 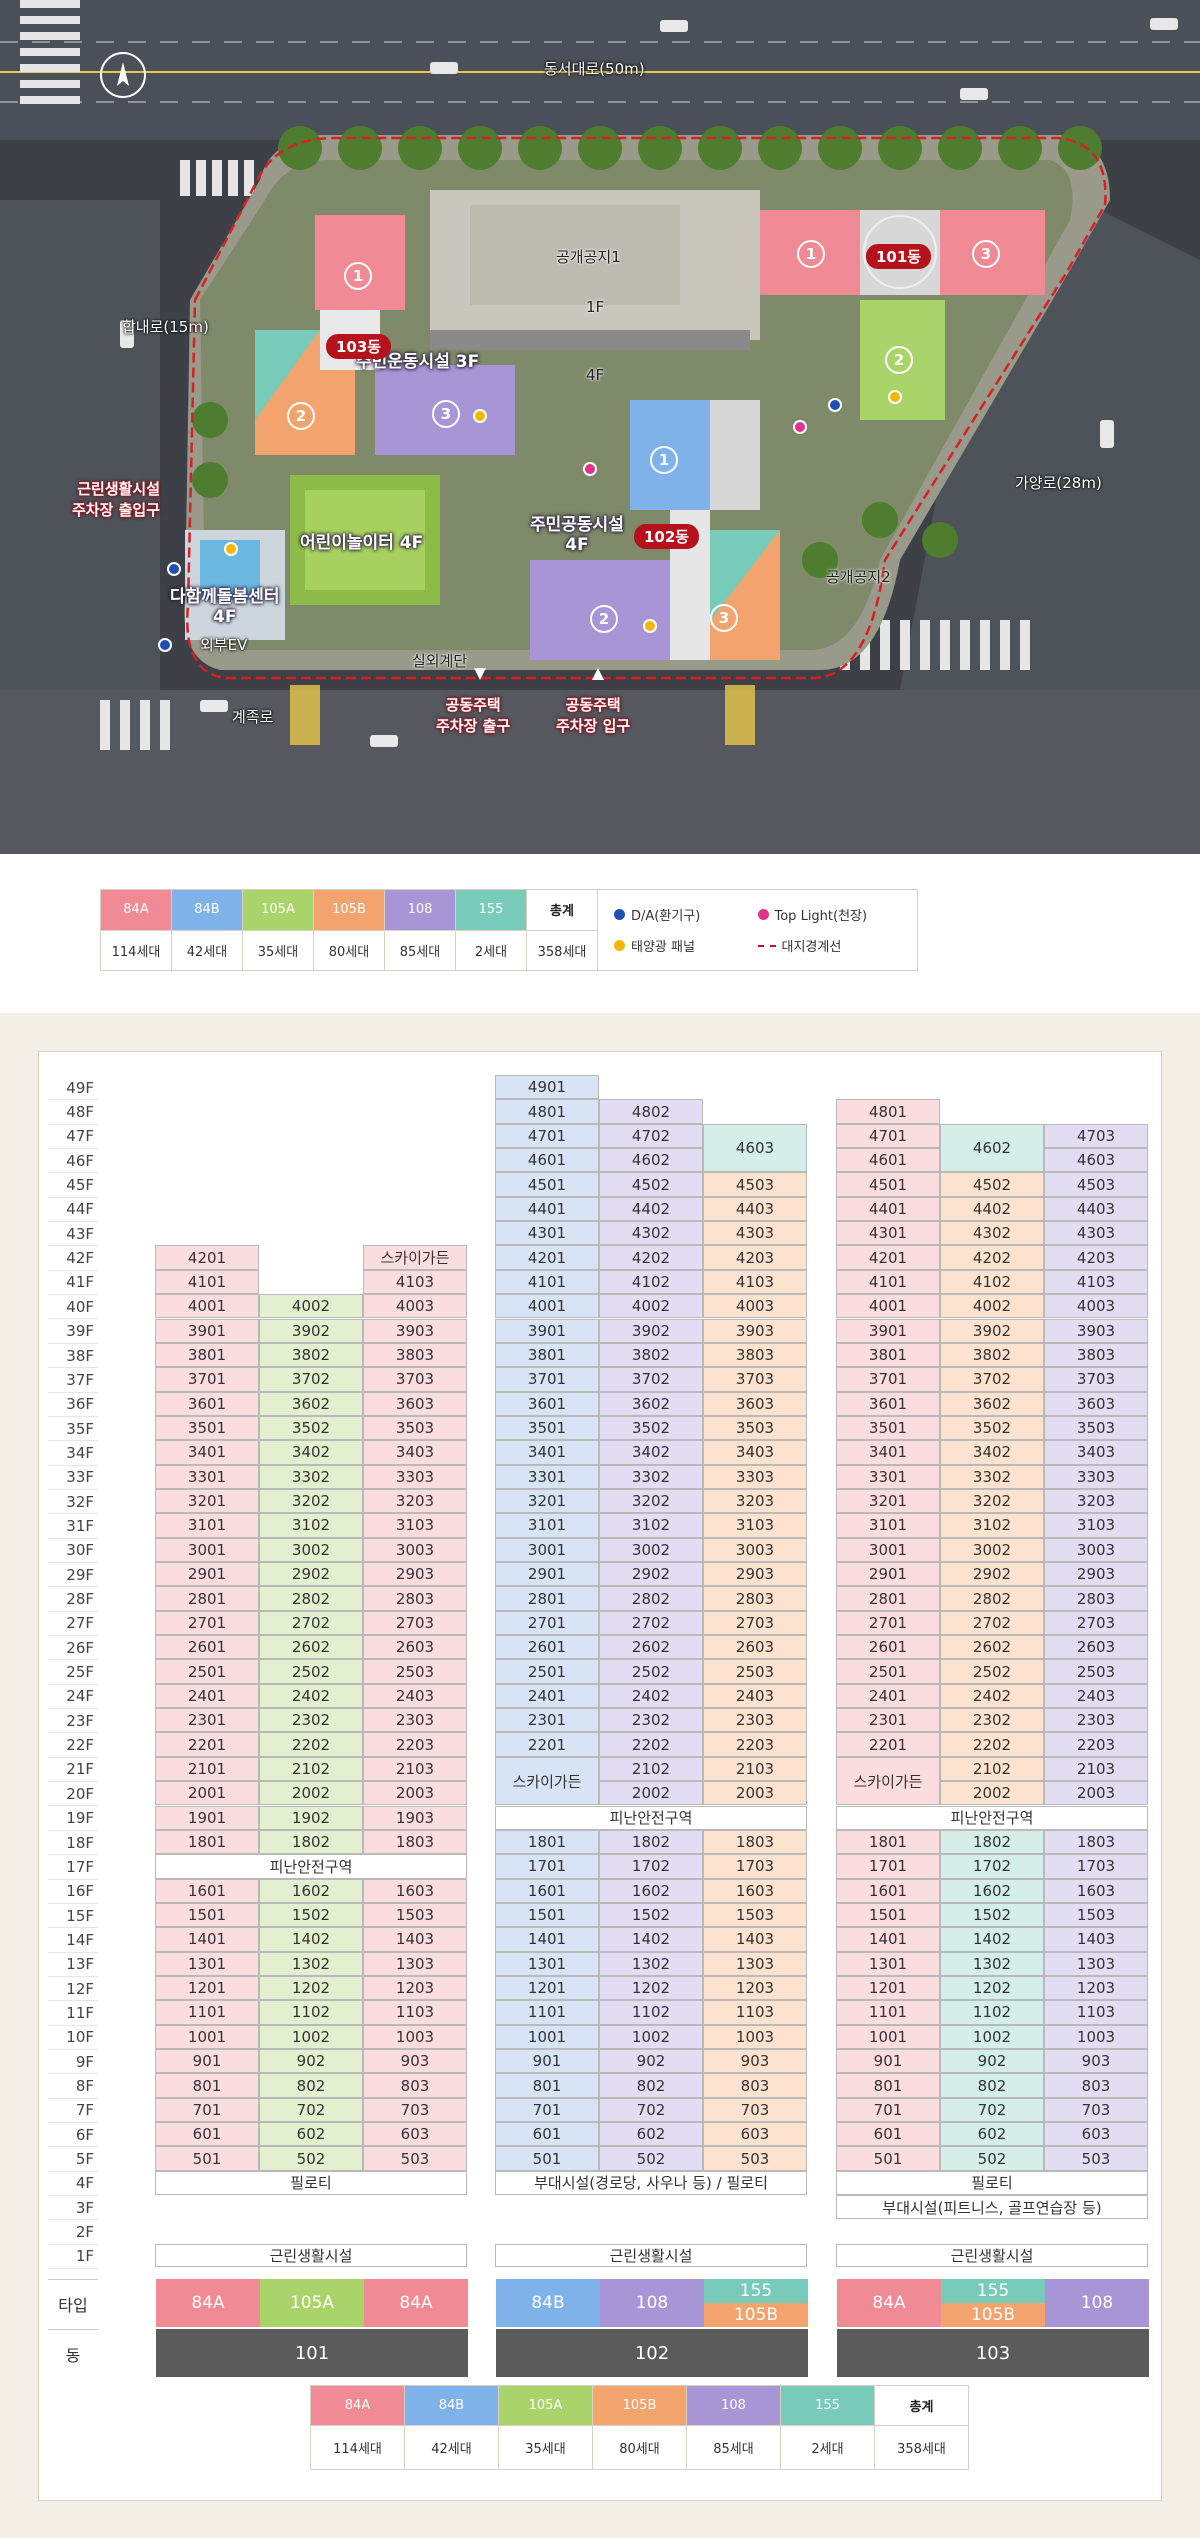 I want to click on unit-cell: 4601, so click(x=888, y=1160).